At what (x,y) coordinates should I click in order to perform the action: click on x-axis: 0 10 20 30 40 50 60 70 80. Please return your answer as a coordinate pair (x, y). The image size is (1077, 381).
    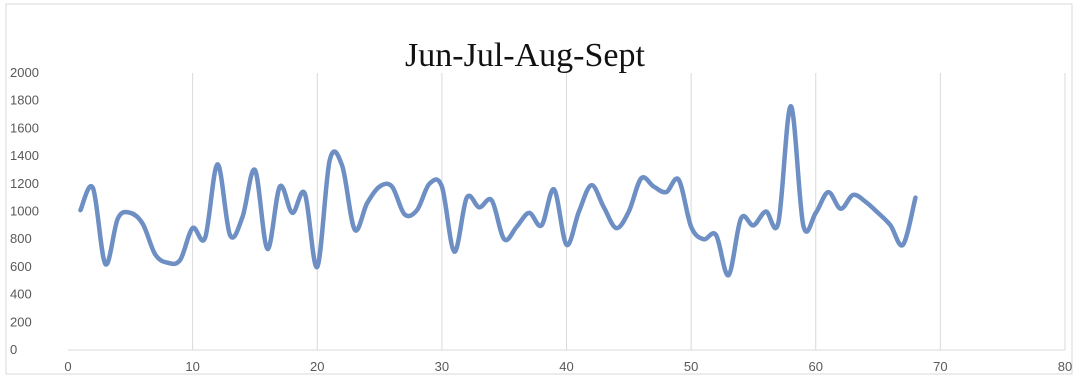
    Looking at the image, I should click on (568, 361).